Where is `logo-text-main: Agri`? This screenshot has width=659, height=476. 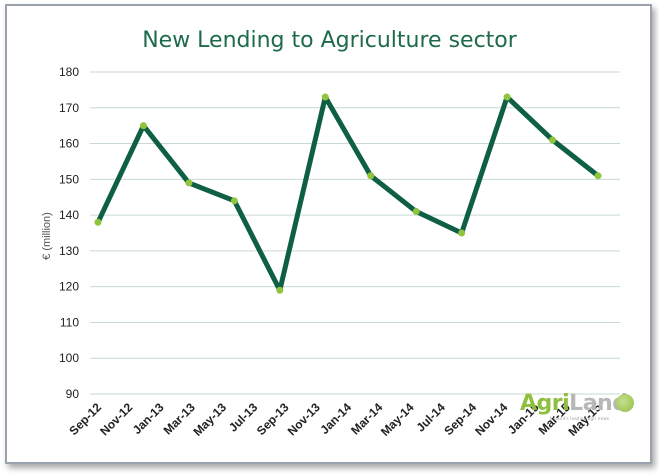
logo-text-main: Agri is located at coordinates (545, 403).